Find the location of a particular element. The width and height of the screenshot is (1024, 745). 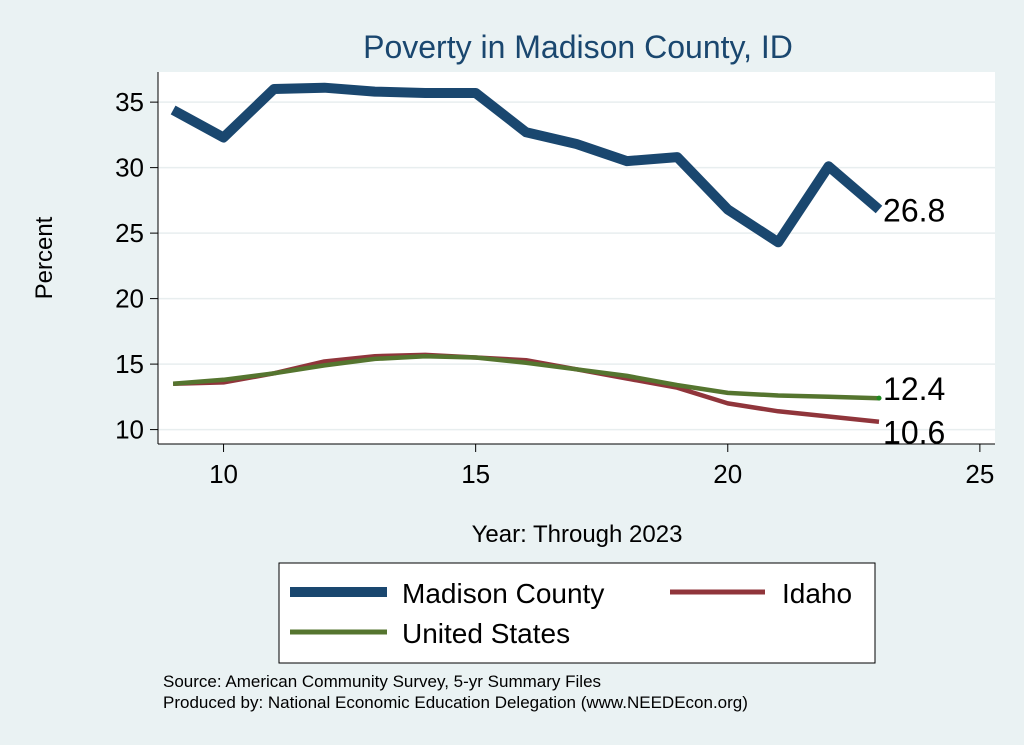

legend: Madison County Idaho United States is located at coordinates (577, 613).